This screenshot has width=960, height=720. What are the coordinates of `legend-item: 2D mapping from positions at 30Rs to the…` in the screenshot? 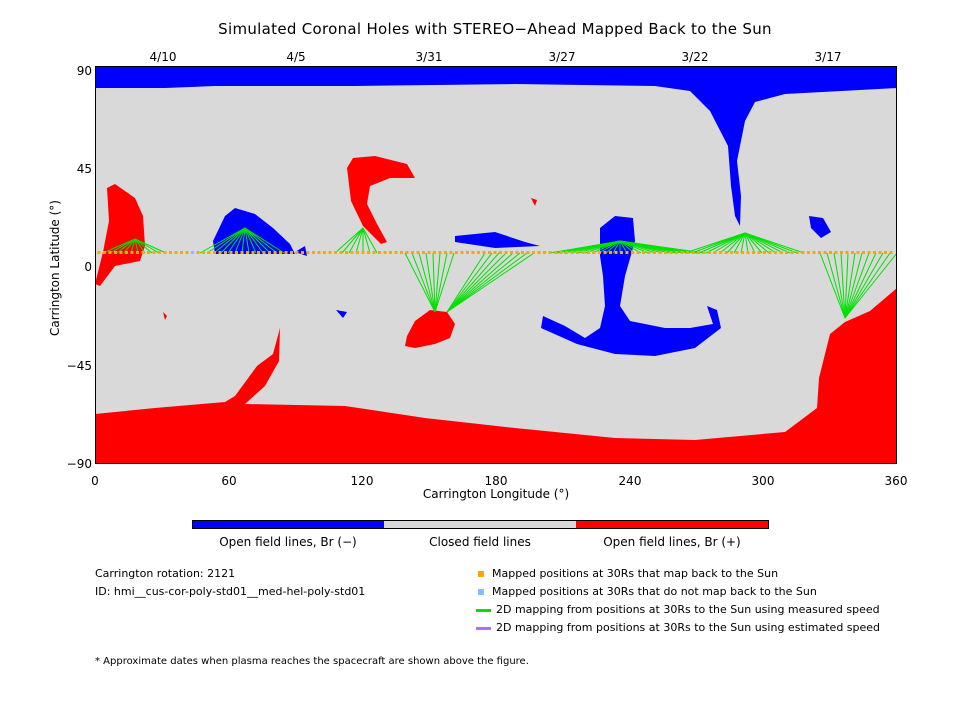 It's located at (678, 609).